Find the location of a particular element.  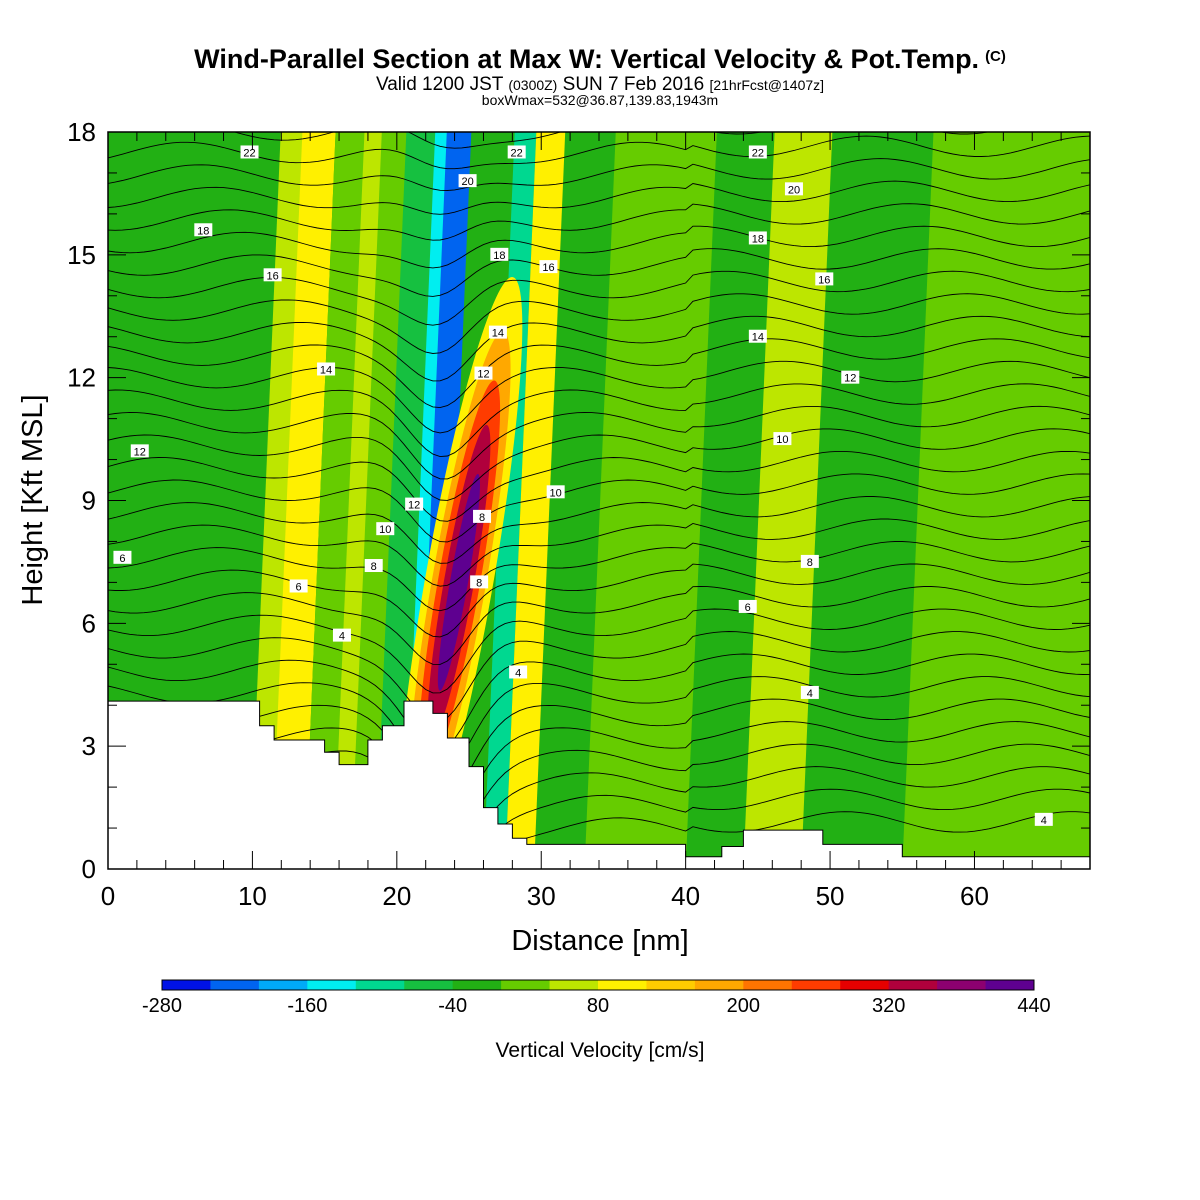

x-tick-label: 20 is located at coordinates (396, 896).